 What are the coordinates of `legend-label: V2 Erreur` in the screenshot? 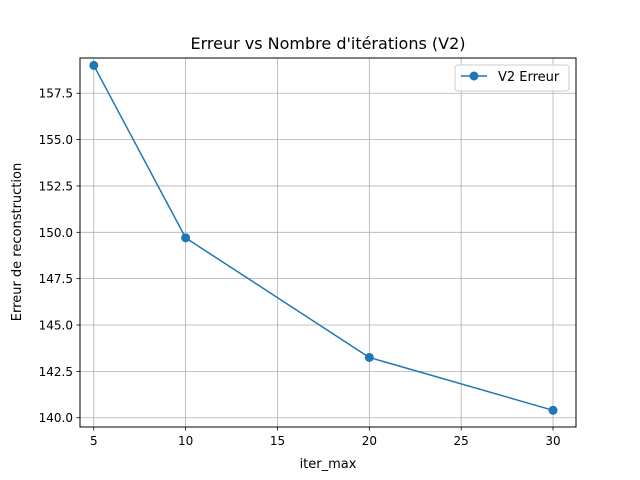 It's located at (529, 77).